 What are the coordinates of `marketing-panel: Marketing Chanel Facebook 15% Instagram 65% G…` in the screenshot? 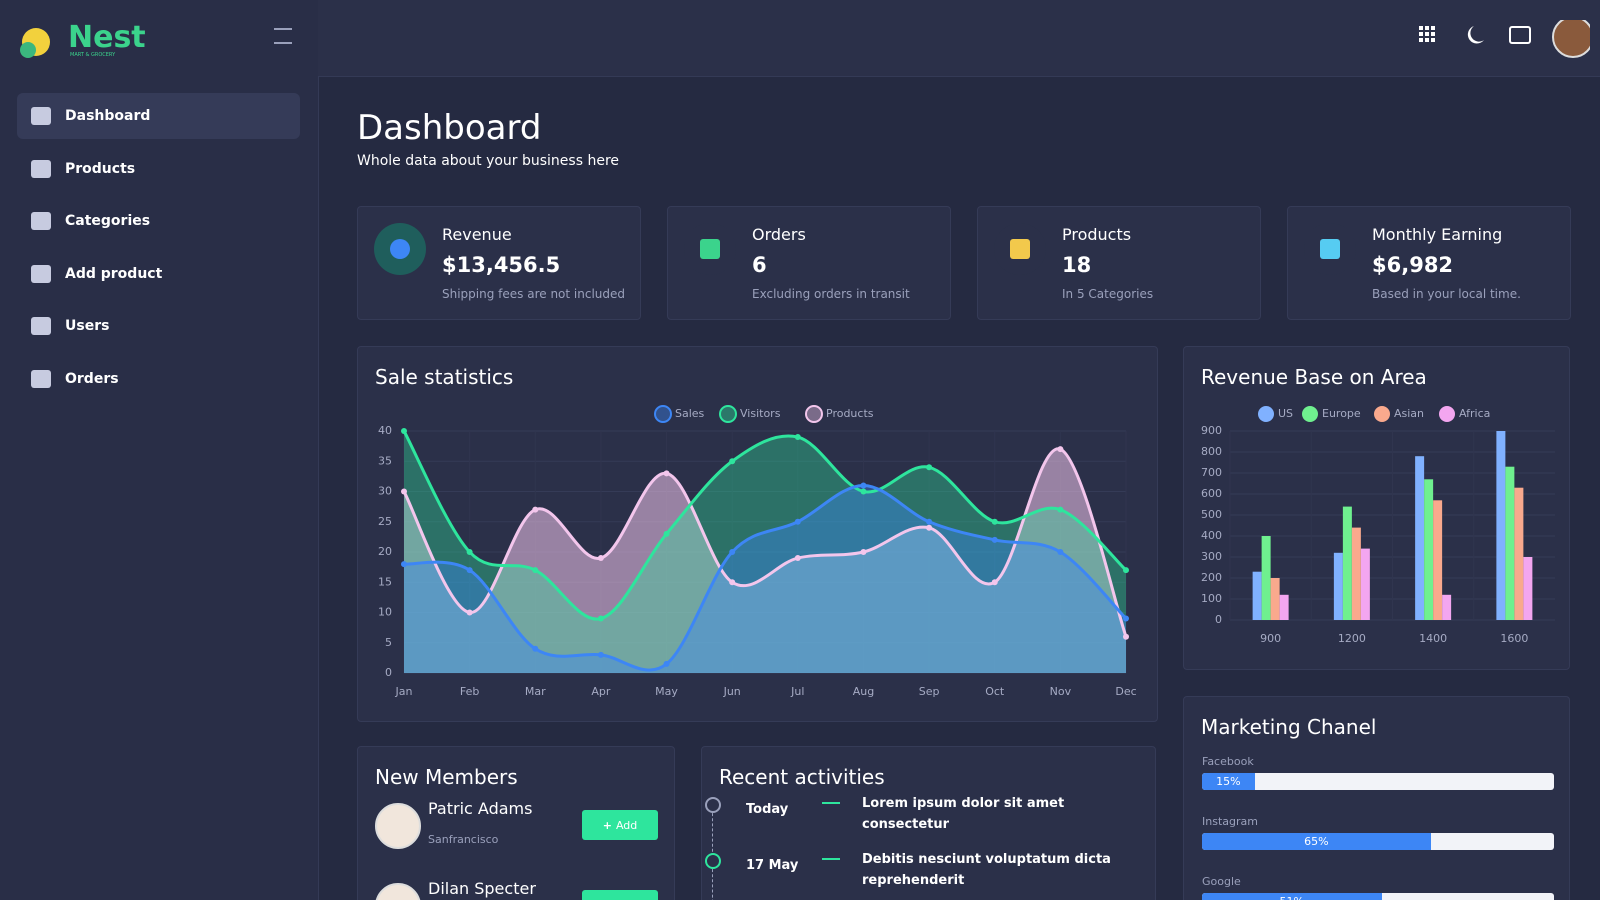 It's located at (1376, 798).